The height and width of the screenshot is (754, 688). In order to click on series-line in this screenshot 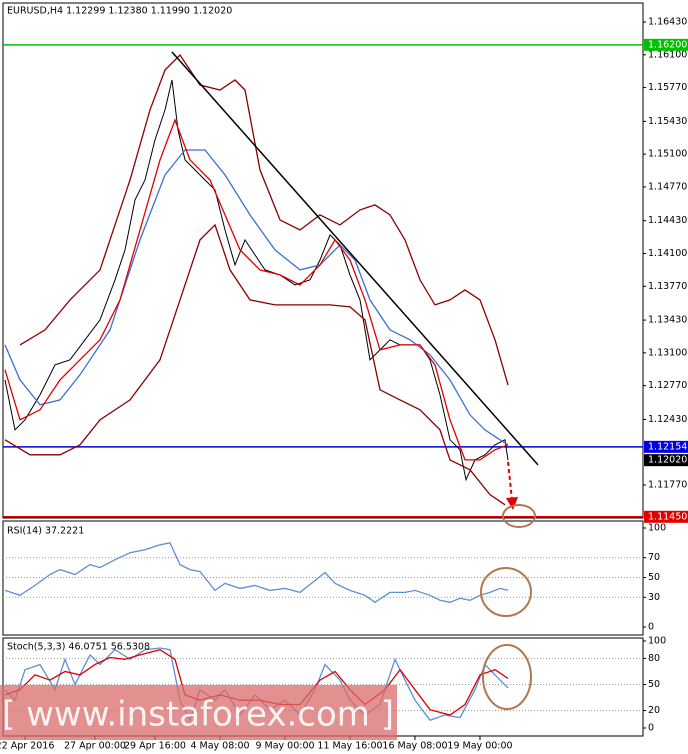, I will do `click(256, 573)`.